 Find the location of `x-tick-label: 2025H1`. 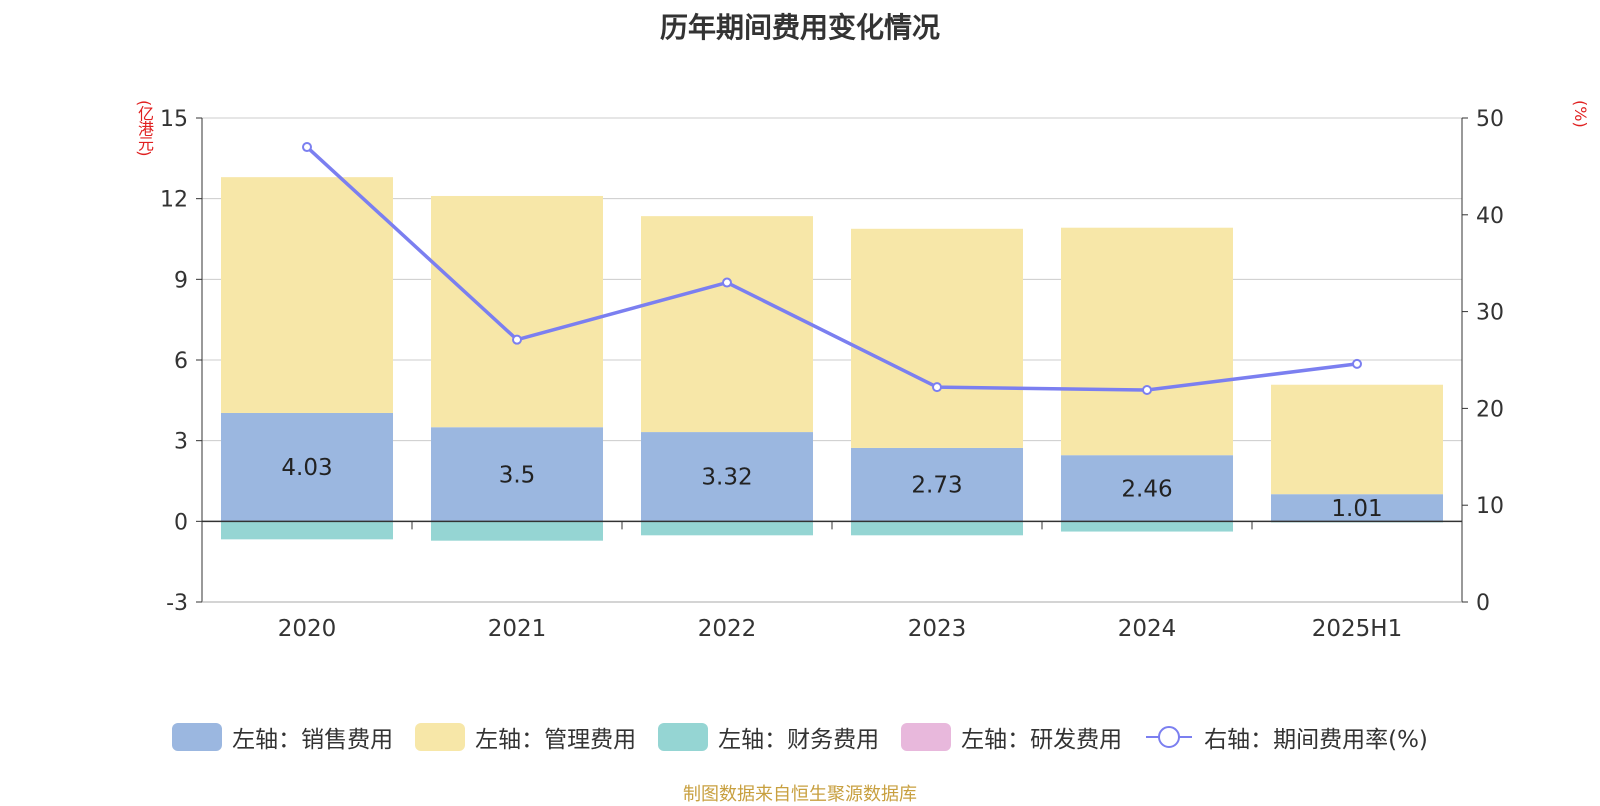

x-tick-label: 2025H1 is located at coordinates (1357, 629).